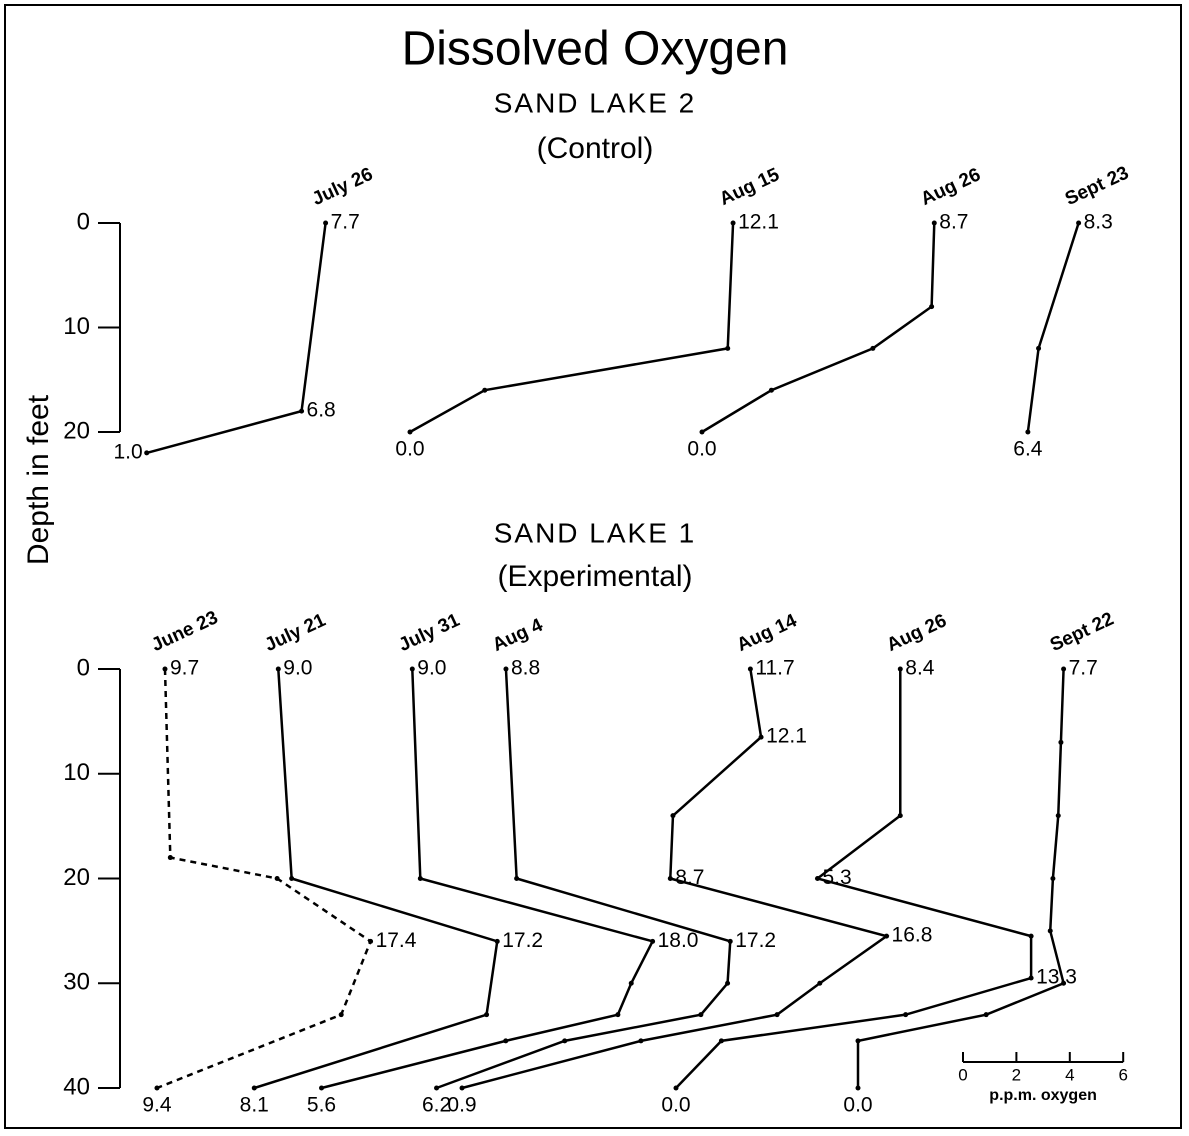  What do you see at coordinates (1097, 186) in the screenshot?
I see `series-label: Sept 23` at bounding box center [1097, 186].